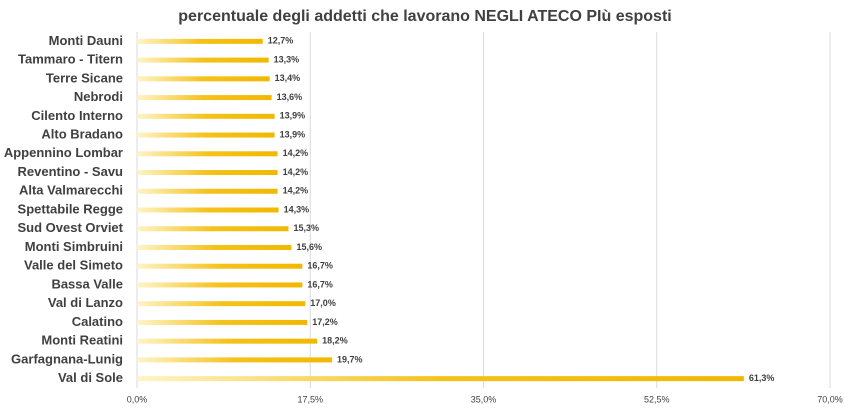 This screenshot has width=844, height=411. Describe the element at coordinates (86, 40) in the screenshot. I see `y-tick-label: Monti Dauni` at that location.